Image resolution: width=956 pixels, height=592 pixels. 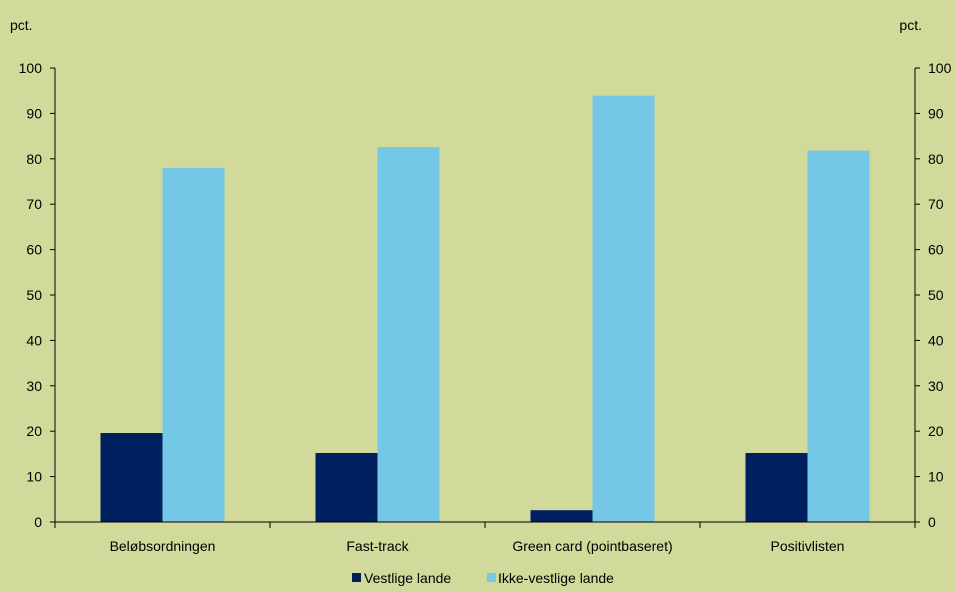 I want to click on x-tick-label: Green card (pointbaseret), so click(x=592, y=546).